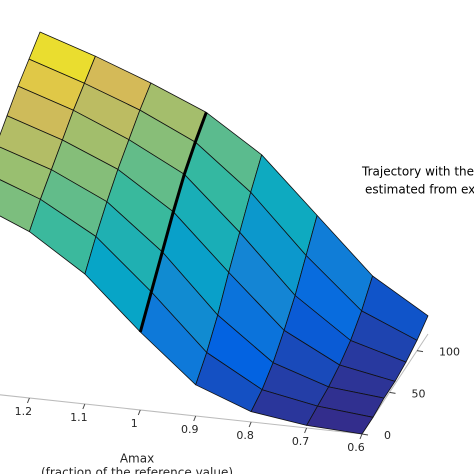 This screenshot has width=474, height=474. What do you see at coordinates (449, 352) in the screenshot?
I see `y-tick-label: 100` at bounding box center [449, 352].